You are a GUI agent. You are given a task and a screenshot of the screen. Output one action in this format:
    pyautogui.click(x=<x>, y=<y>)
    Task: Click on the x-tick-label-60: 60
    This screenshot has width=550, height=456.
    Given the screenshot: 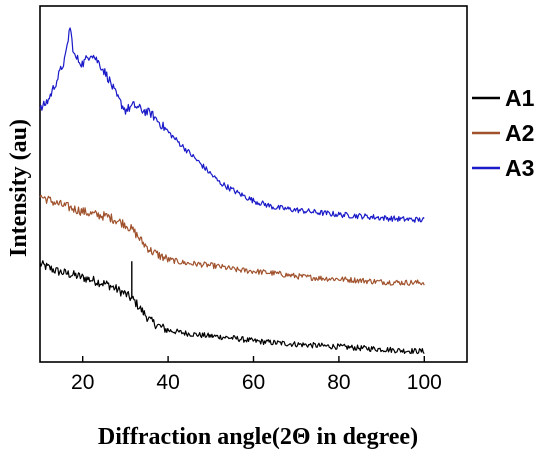 What is the action you would take?
    pyautogui.click(x=253, y=382)
    